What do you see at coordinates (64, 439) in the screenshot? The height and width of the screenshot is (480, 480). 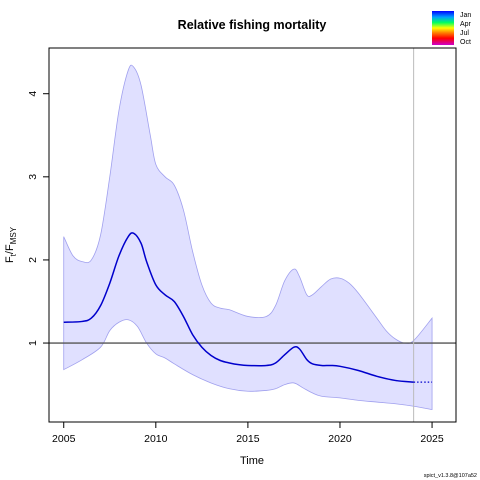 I see `x-tick-label-2005: 2005` at bounding box center [64, 439].